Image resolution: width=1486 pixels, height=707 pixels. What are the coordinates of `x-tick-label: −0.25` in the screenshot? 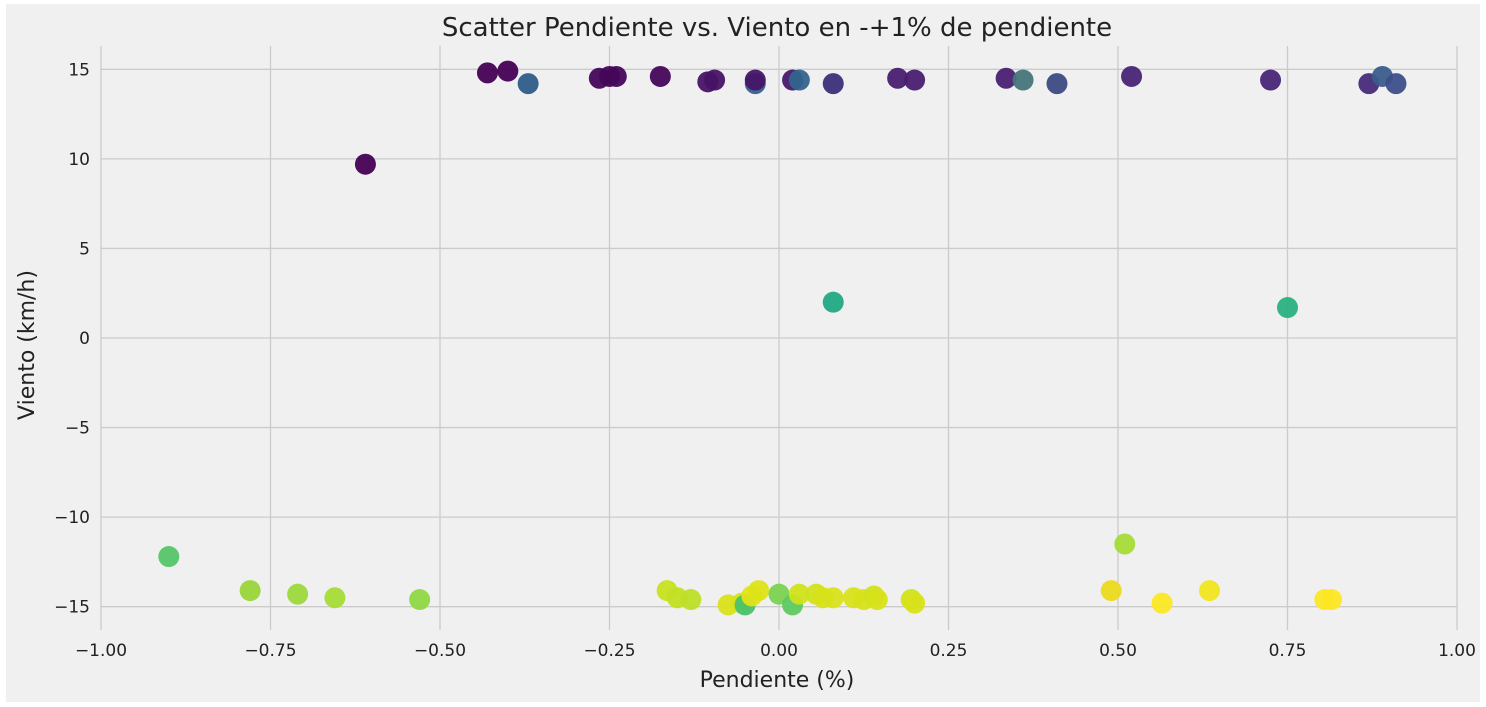 It's located at (609, 651).